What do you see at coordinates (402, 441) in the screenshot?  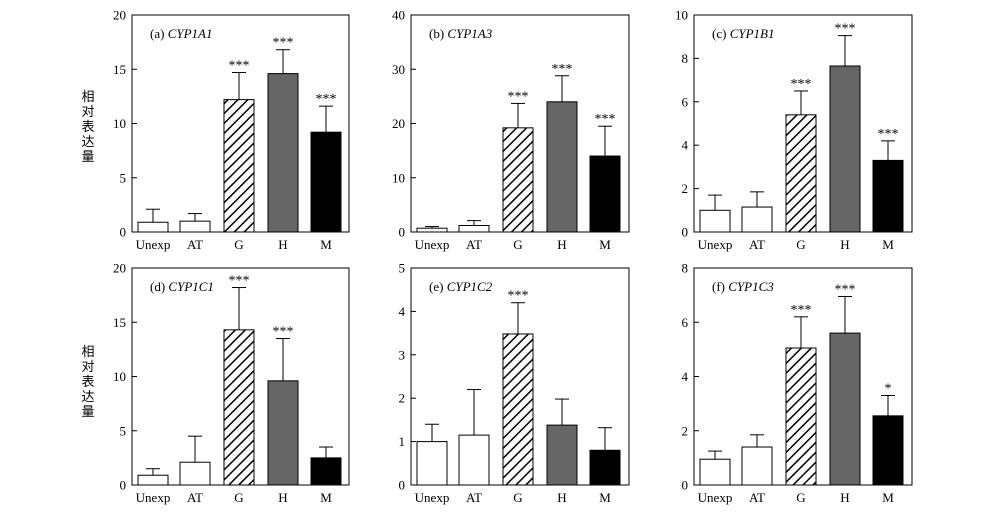 I see `y-tick-label: 1` at bounding box center [402, 441].